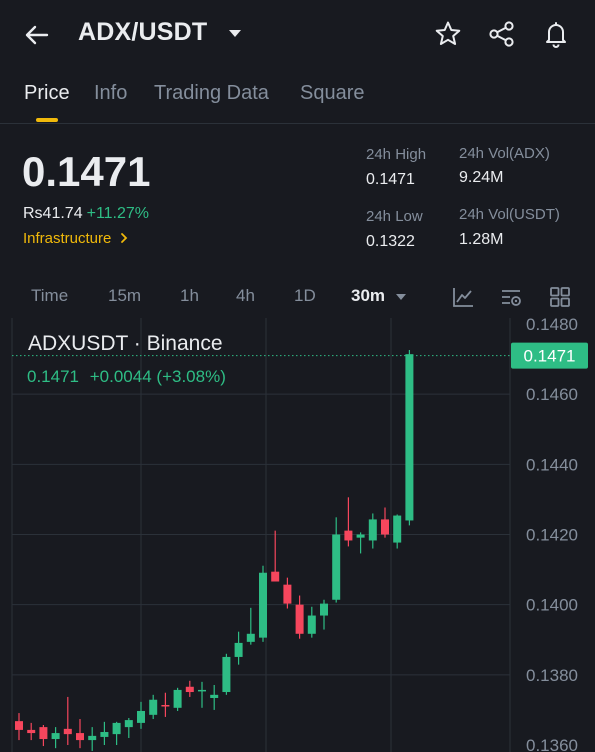 This screenshot has height=752, width=595. I want to click on legend-change-pct: (+3.08%), so click(191, 376).